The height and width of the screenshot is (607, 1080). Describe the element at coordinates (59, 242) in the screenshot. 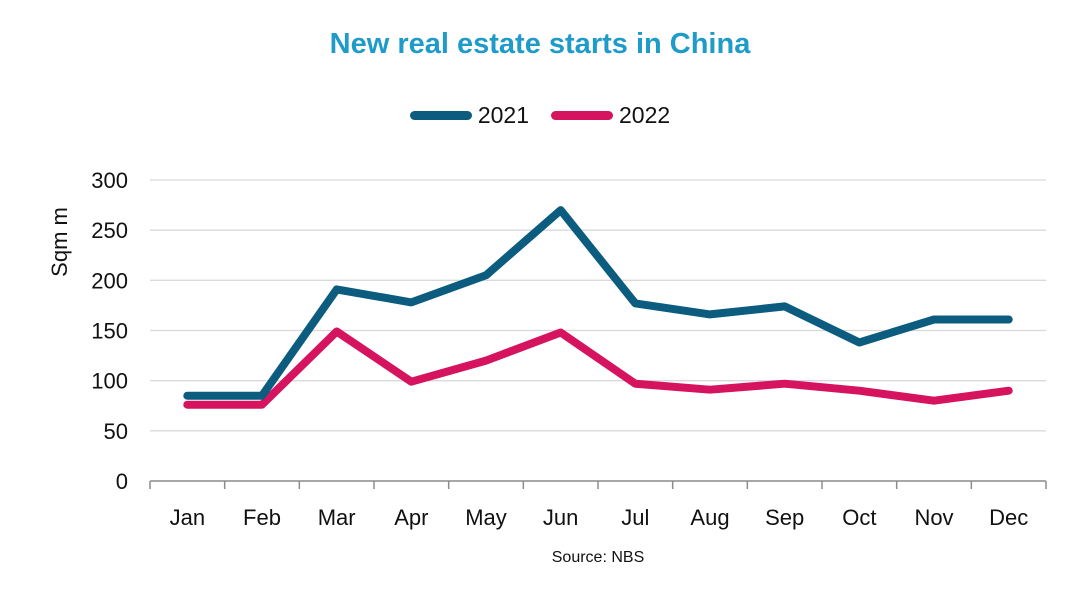

I see `y-axis-title: Sqm m` at that location.